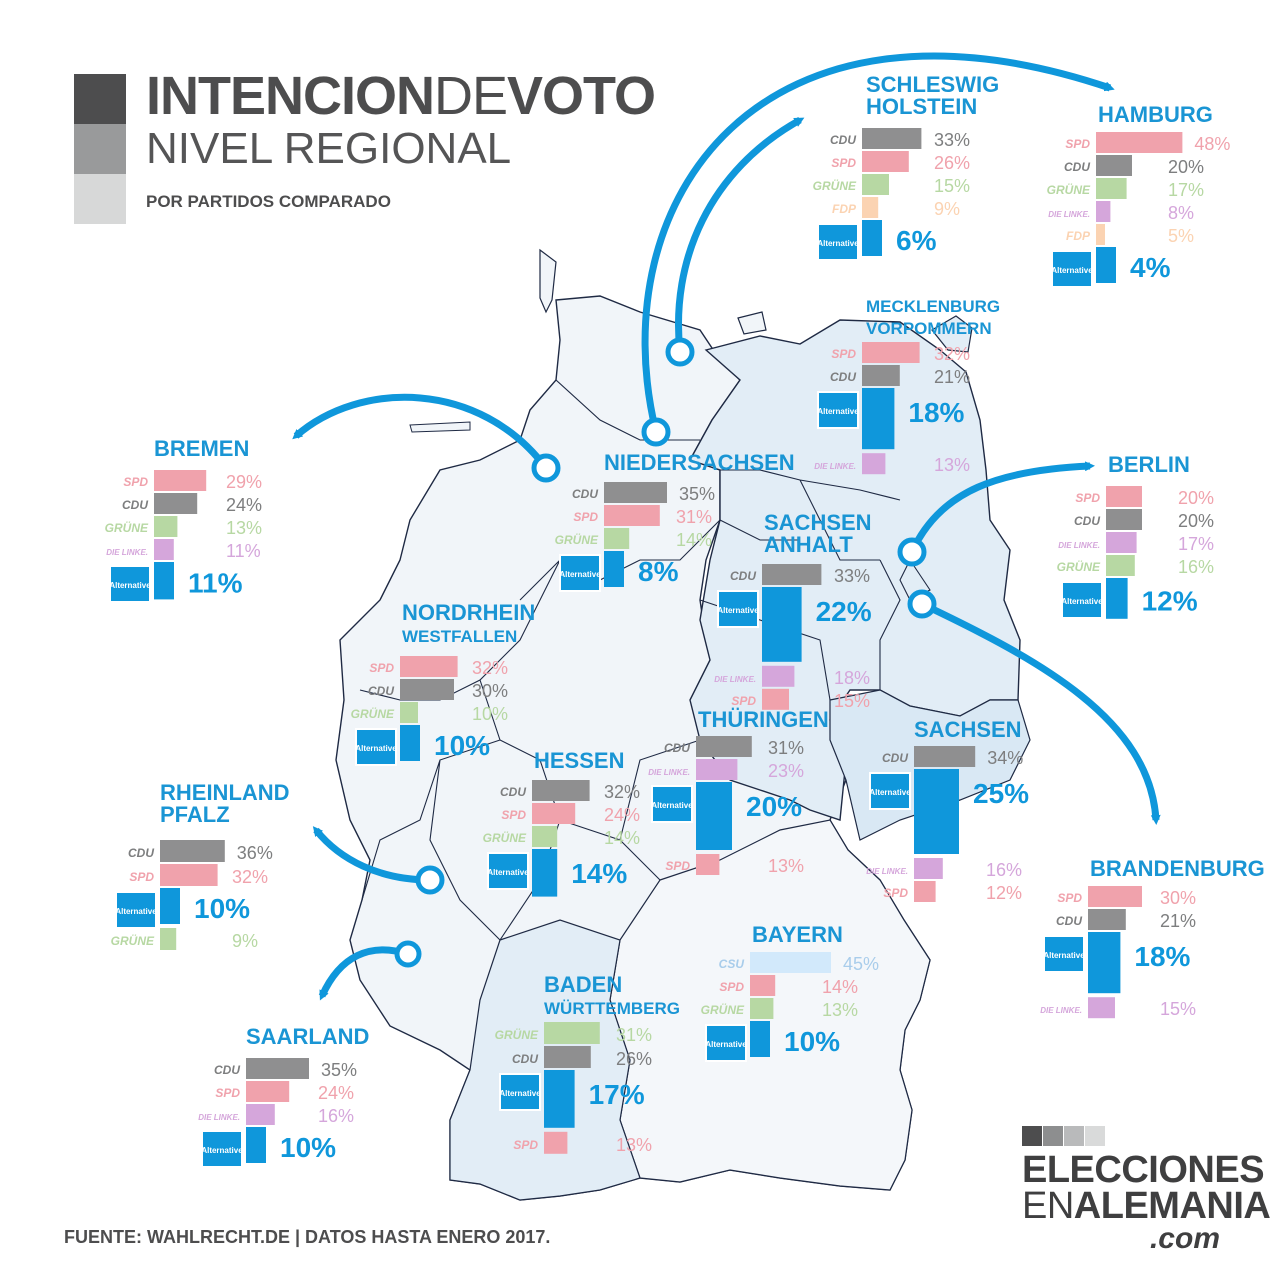 Image resolution: width=1280 pixels, height=1280 pixels. What do you see at coordinates (100, 199) in the screenshot?
I see `title-block-light` at bounding box center [100, 199].